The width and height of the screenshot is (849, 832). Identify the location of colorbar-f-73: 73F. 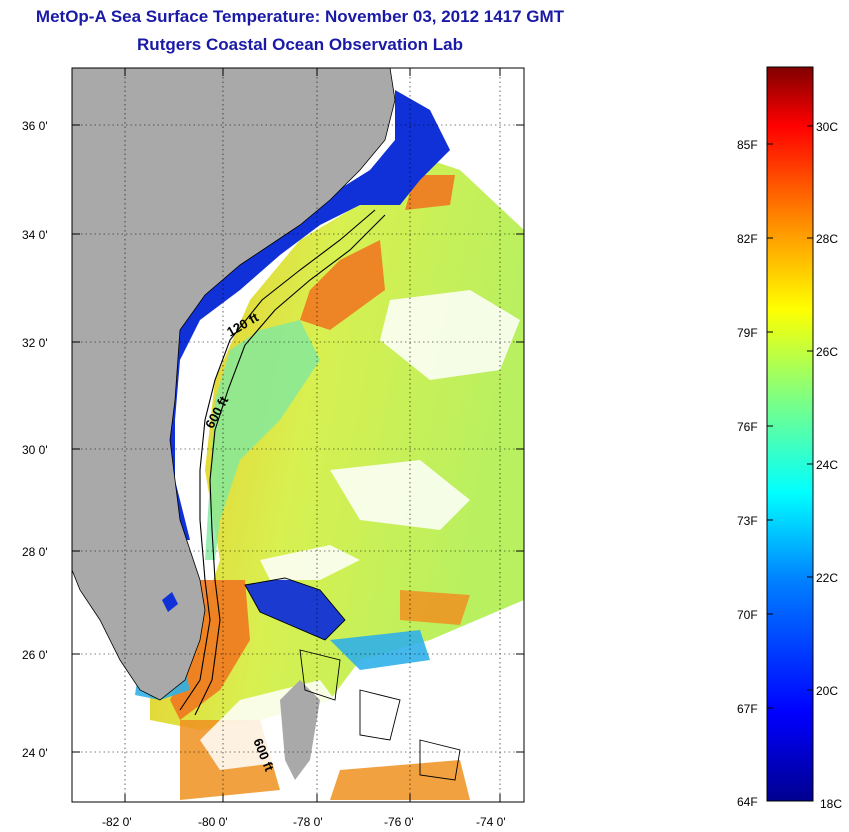
(747, 521).